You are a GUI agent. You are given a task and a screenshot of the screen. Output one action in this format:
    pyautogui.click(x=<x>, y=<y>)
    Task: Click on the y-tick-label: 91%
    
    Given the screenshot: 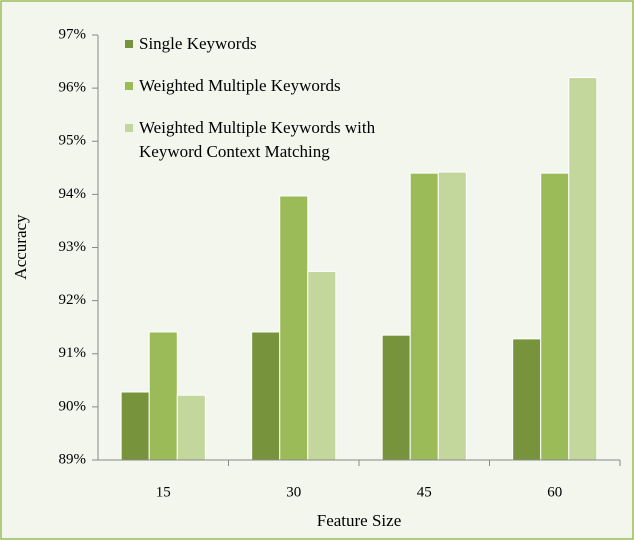 What is the action you would take?
    pyautogui.click(x=73, y=353)
    